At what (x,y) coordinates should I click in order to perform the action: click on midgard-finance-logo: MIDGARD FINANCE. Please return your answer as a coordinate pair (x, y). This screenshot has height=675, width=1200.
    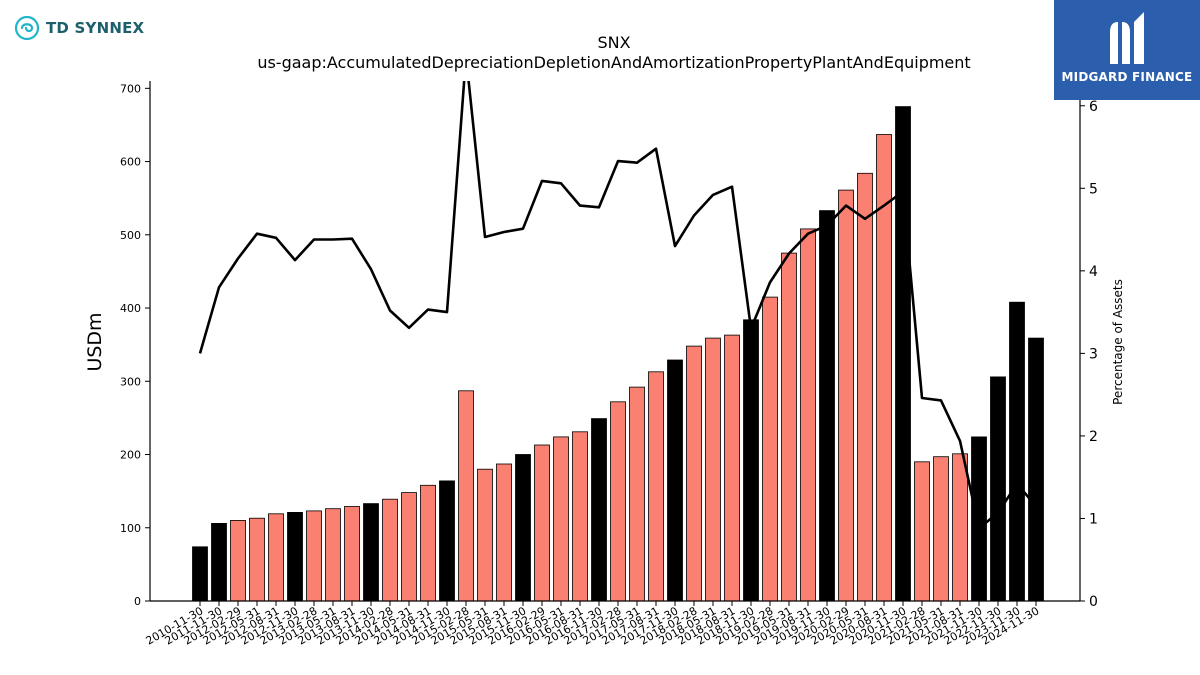
    Looking at the image, I should click on (1127, 50).